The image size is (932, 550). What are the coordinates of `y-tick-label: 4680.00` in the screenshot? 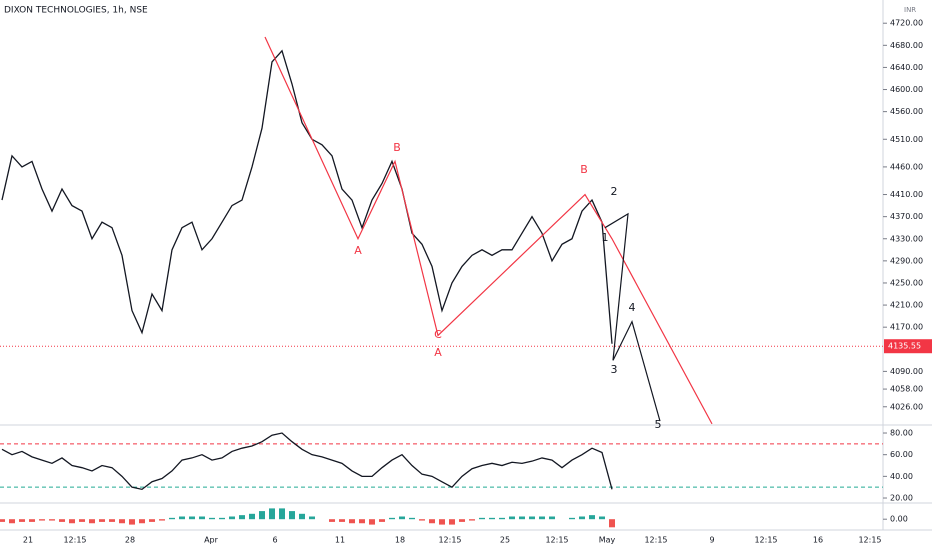 It's located at (906, 45).